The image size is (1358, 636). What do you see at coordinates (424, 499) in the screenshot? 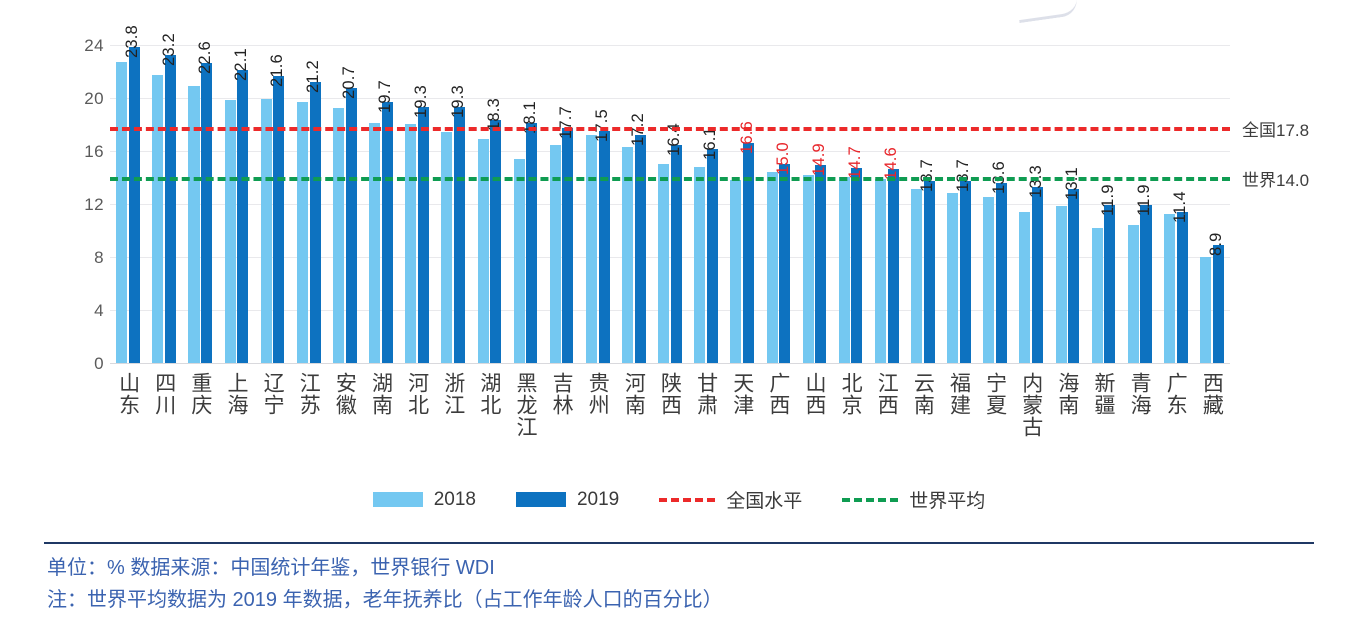
I see `legend-item: 2018` at bounding box center [424, 499].